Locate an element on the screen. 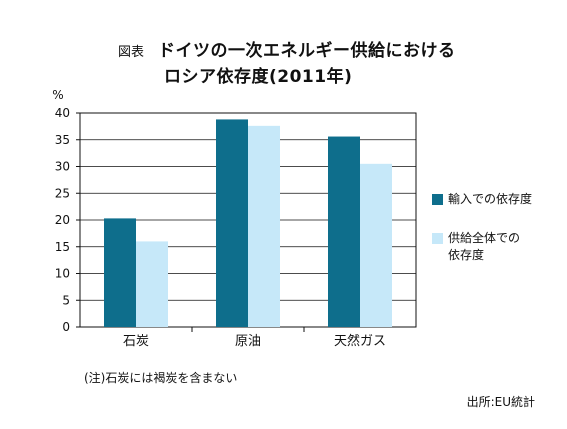 This screenshot has width=567, height=429. chart-title: ドイツの一次エネルギー供給における is located at coordinates (307, 51).